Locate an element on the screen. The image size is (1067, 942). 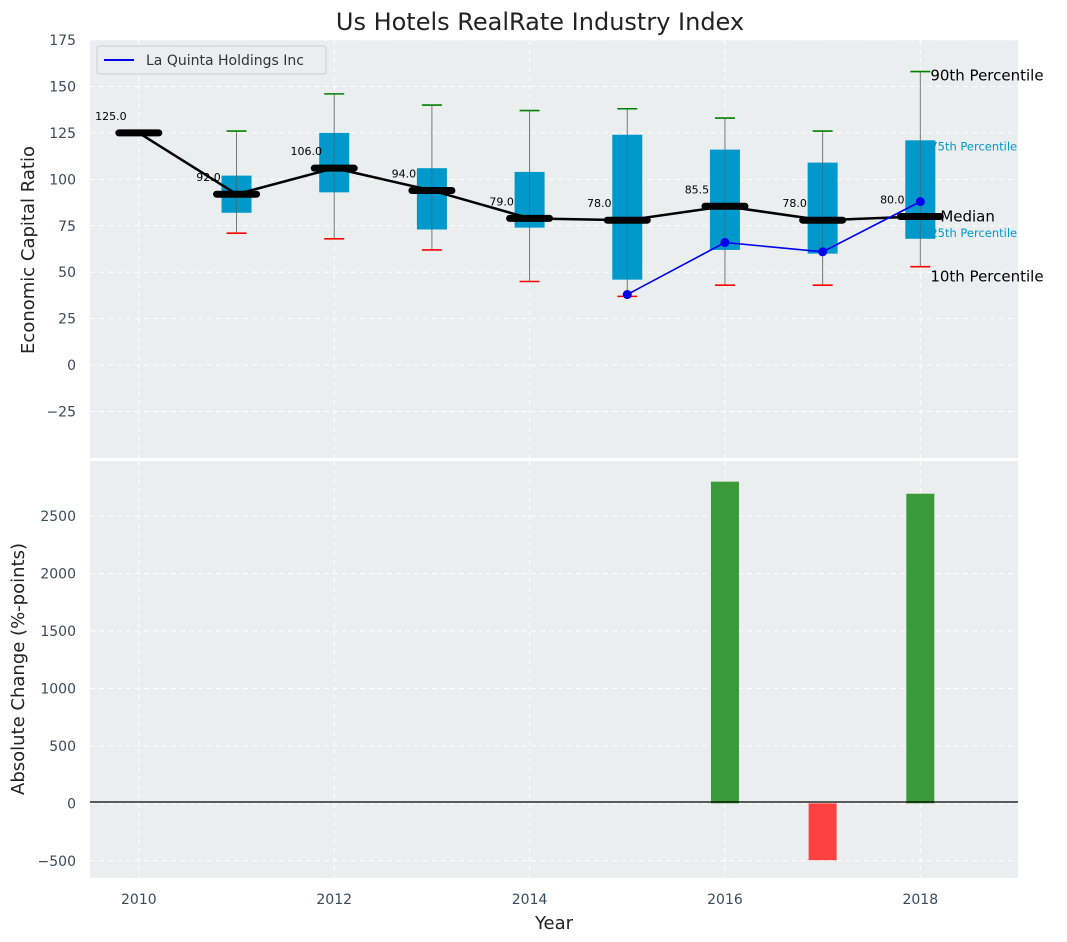
xtick-2012: 2012 is located at coordinates (334, 900).